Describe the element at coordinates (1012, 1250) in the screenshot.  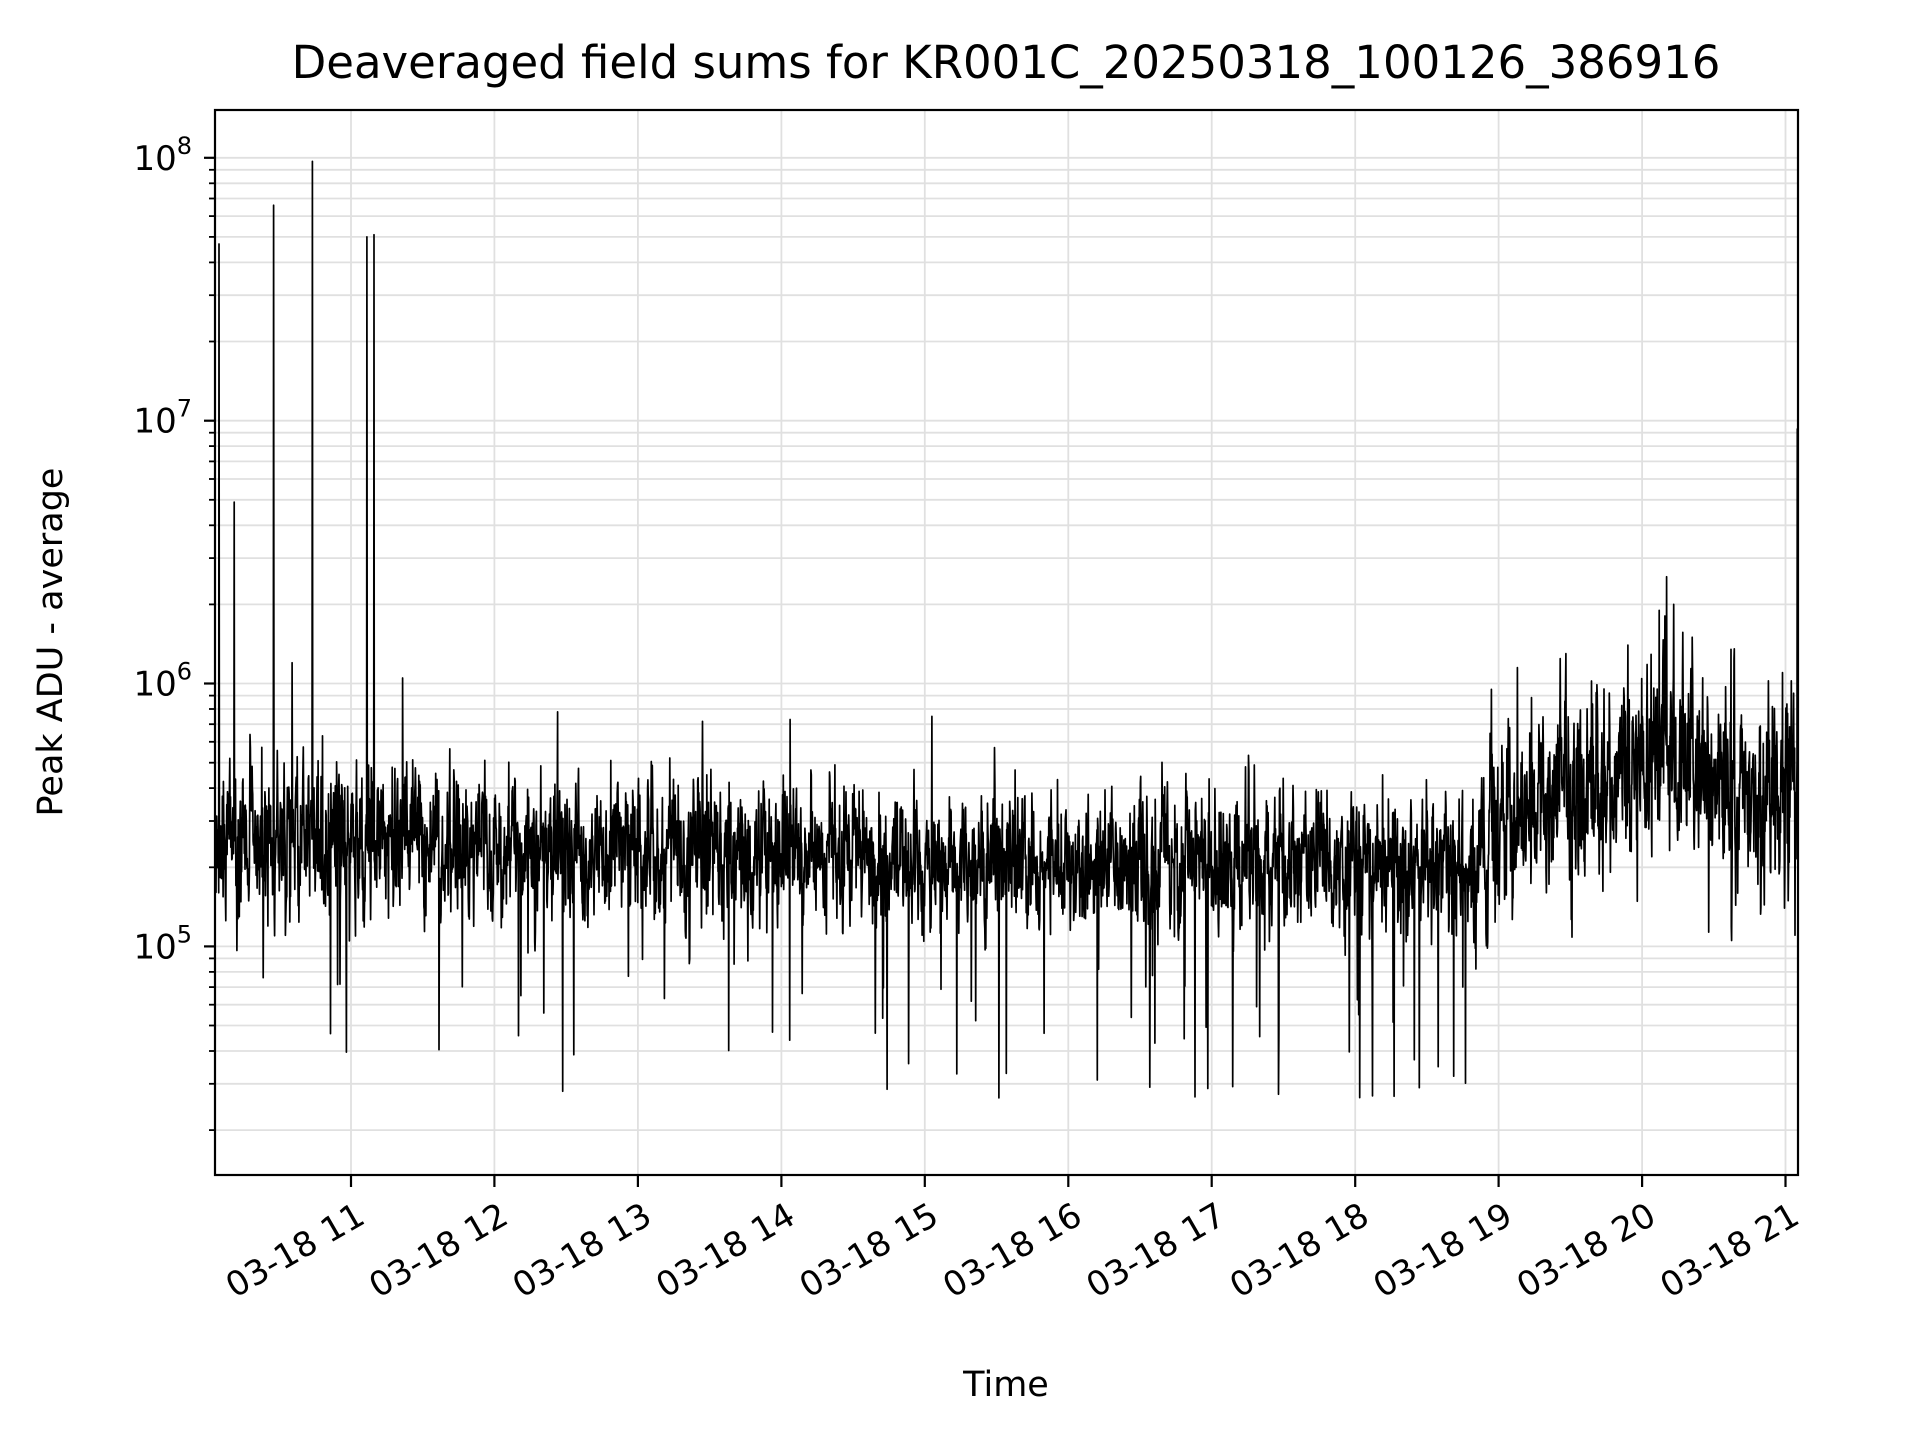
I see `x-tick-label: 03-18 16` at that location.